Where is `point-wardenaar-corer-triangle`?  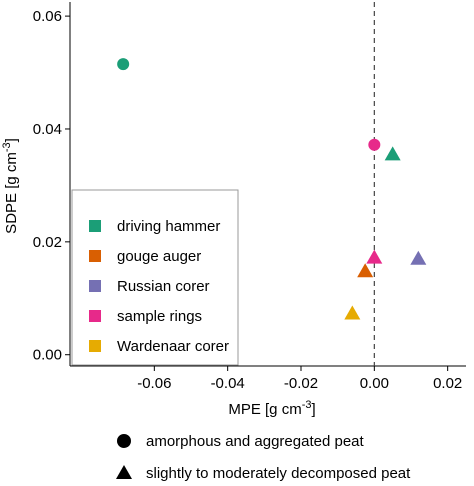
point-wardenaar-corer-triangle is located at coordinates (352, 312).